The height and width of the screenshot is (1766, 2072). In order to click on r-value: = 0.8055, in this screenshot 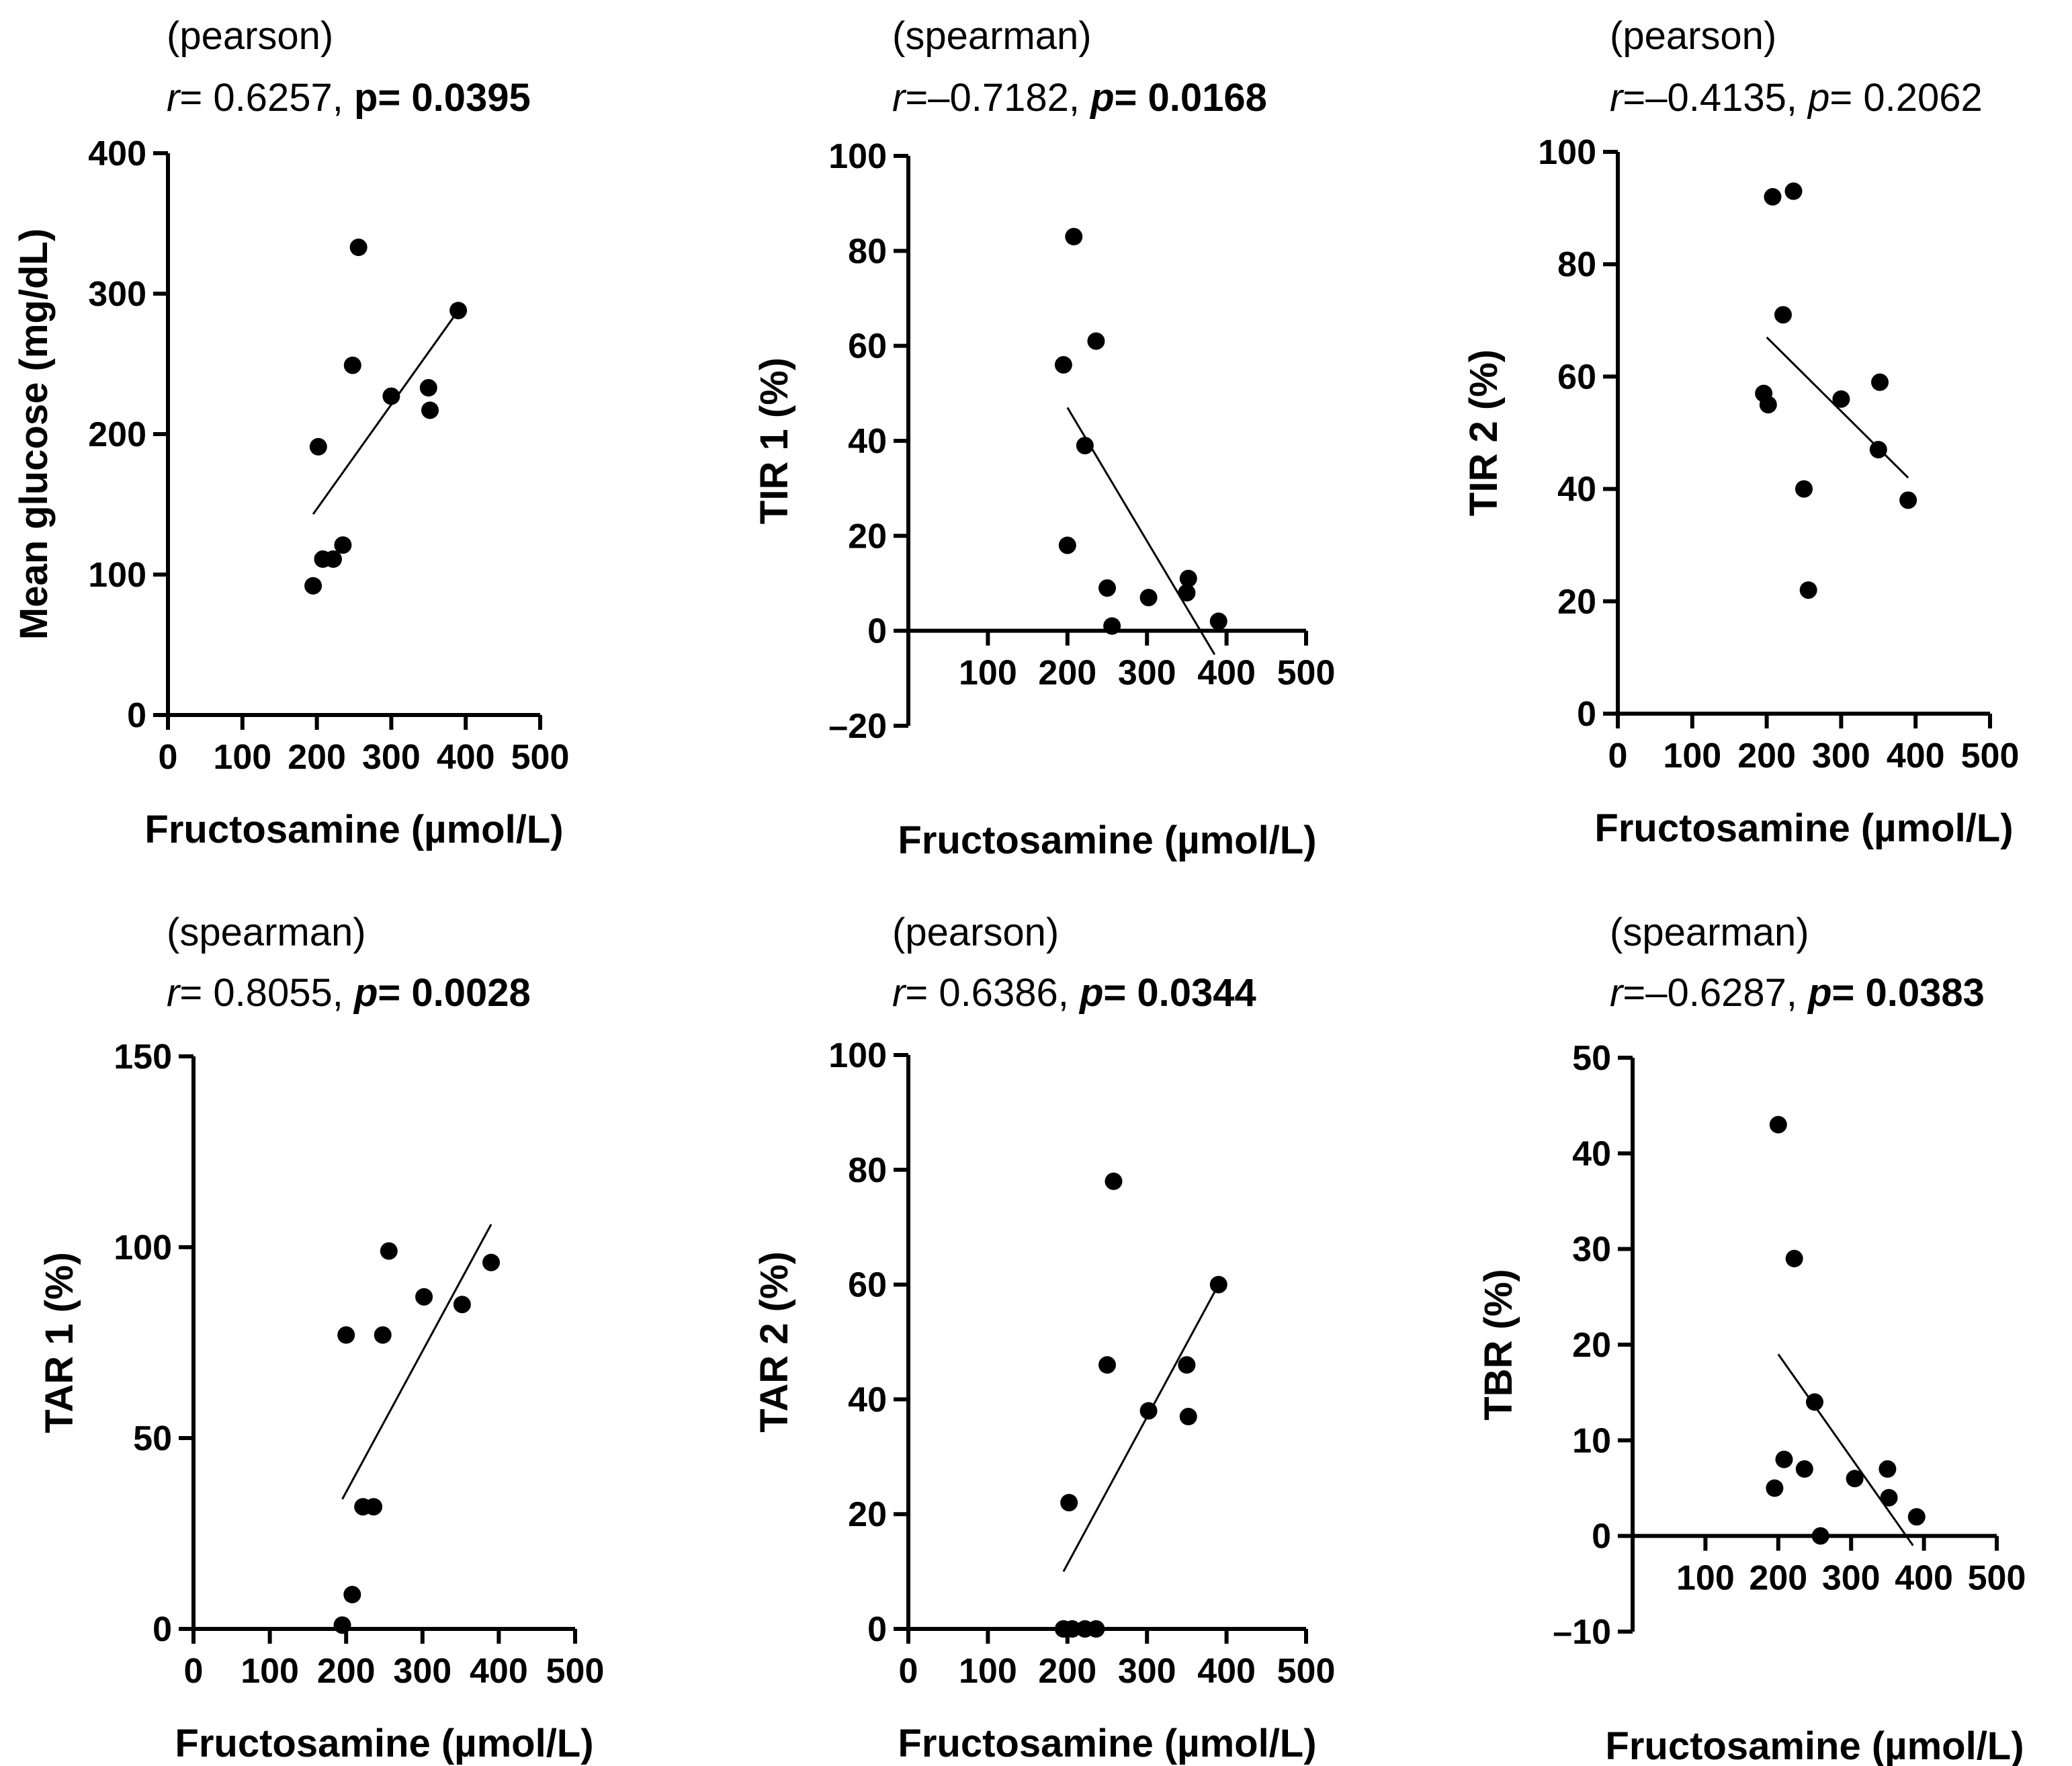, I will do `click(266, 993)`.